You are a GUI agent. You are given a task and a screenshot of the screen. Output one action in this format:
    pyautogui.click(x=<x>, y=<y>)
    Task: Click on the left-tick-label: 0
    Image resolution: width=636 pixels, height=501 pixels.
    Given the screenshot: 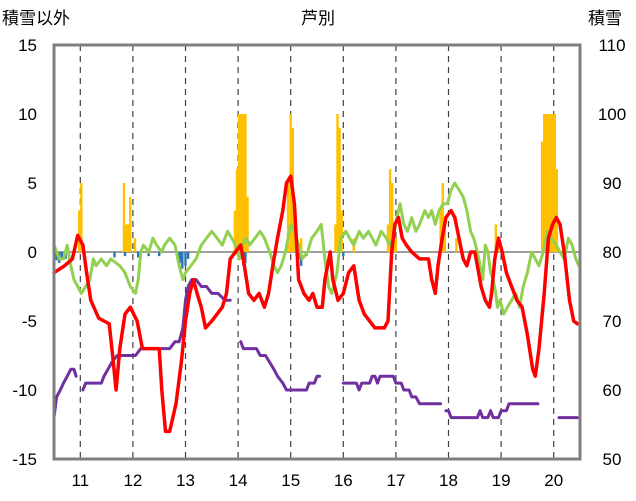 What is the action you would take?
    pyautogui.click(x=32, y=252)
    